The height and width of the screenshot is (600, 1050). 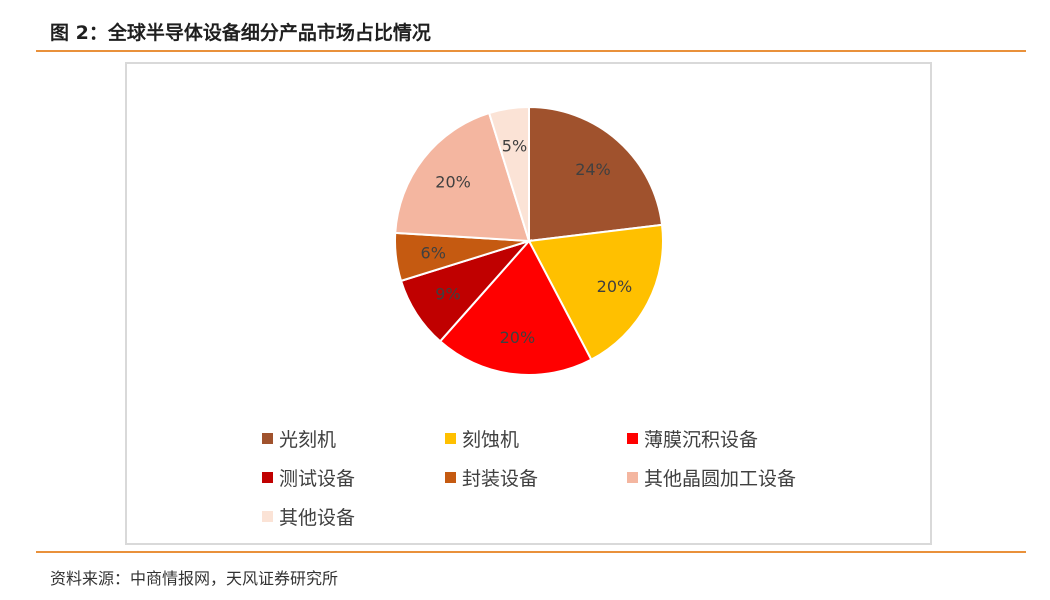 What do you see at coordinates (701, 440) in the screenshot?
I see `legend-label-2: 薄膜沉积设备` at bounding box center [701, 440].